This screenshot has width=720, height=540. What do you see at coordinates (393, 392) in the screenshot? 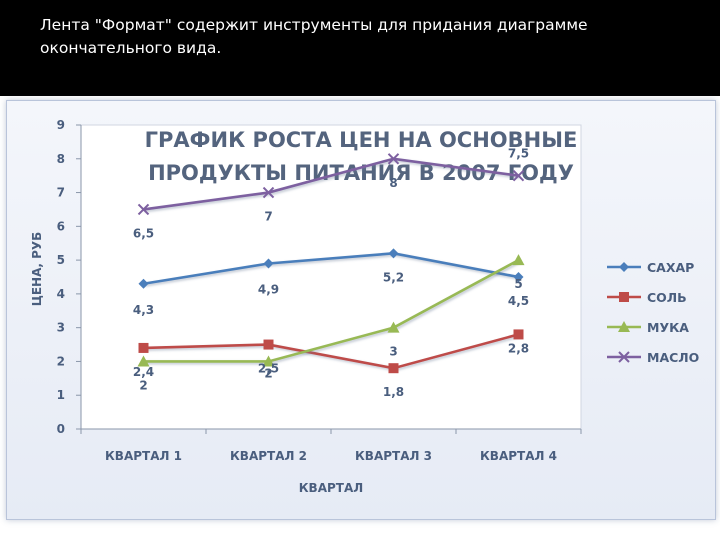
I see `data-label: 1,8` at bounding box center [393, 392].